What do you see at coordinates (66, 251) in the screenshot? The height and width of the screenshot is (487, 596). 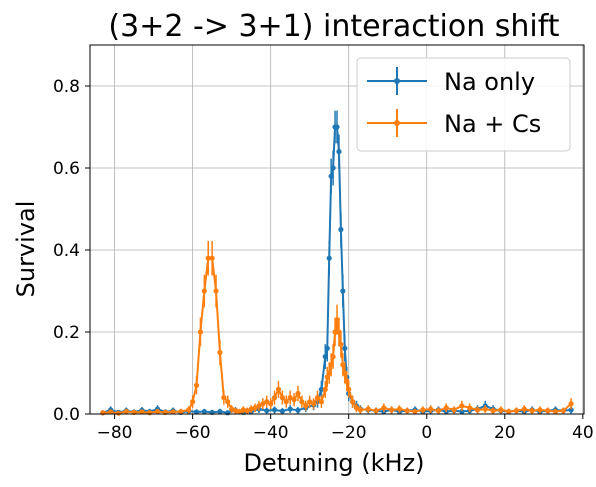 I see `y-tick-label: 0.4` at bounding box center [66, 251].